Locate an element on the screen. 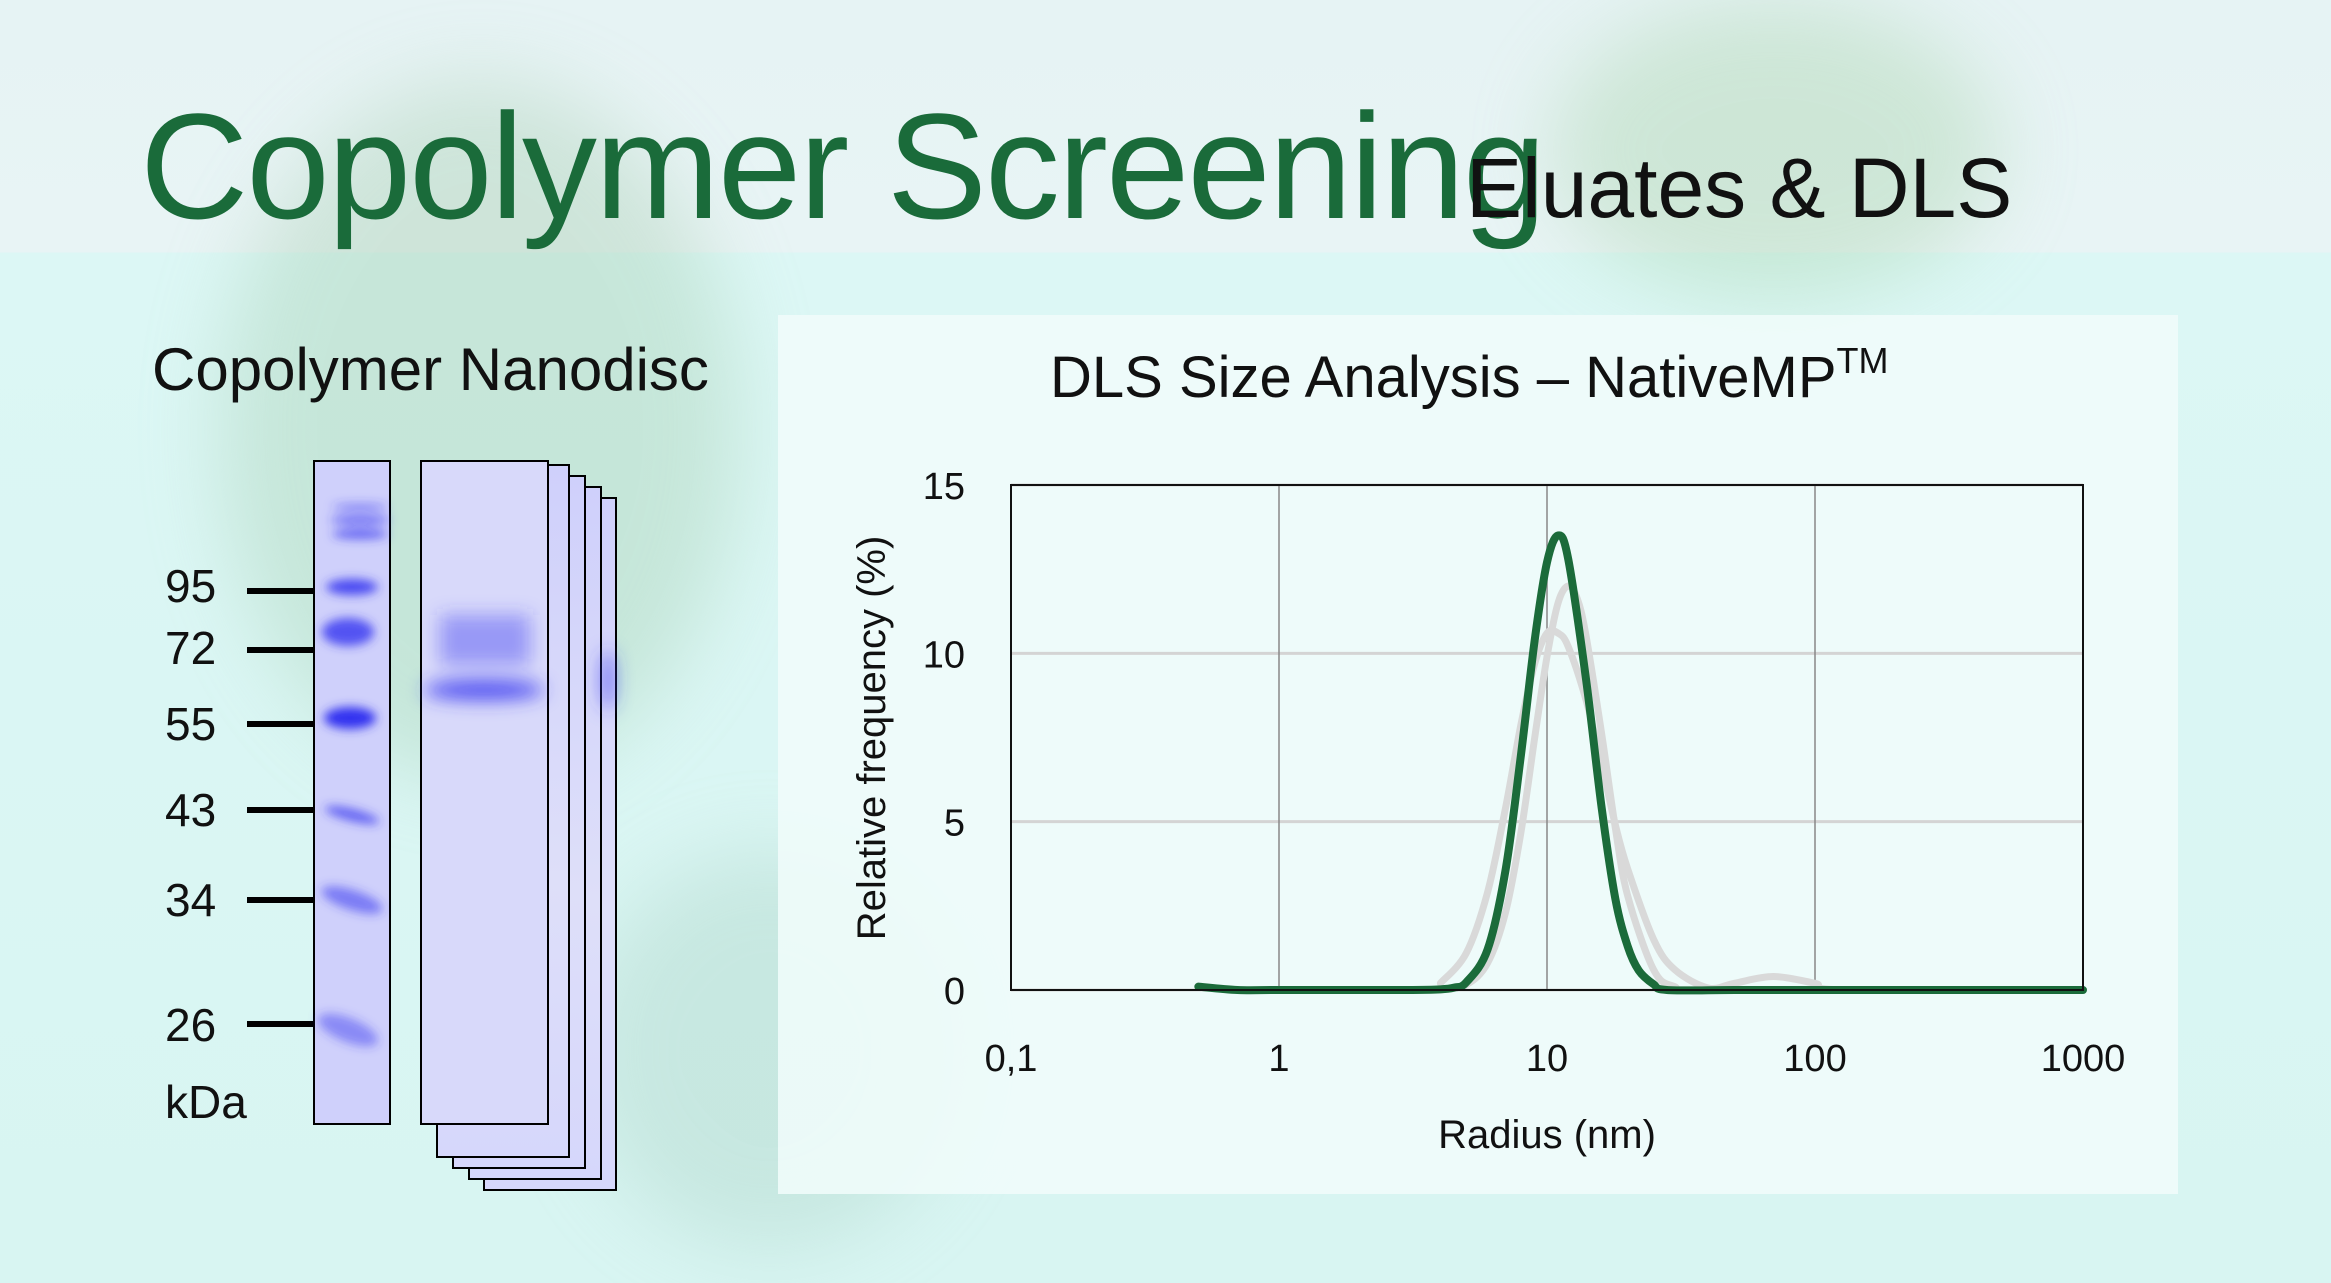 Image resolution: width=2331 pixels, height=1283 pixels. marker-lane is located at coordinates (352, 792).